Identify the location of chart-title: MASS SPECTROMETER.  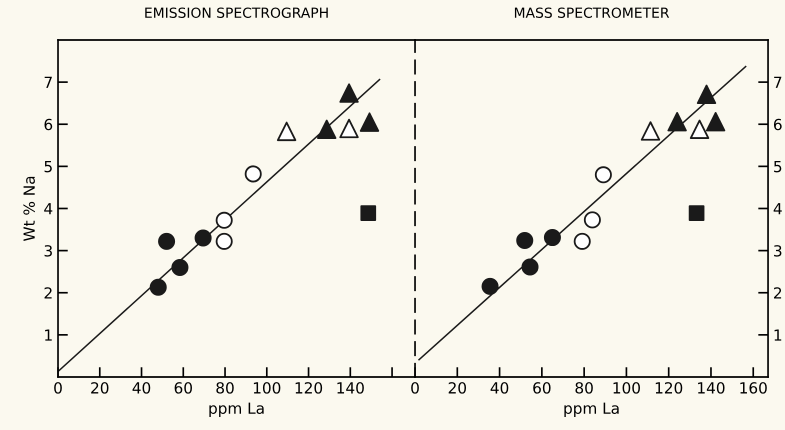
(592, 12).